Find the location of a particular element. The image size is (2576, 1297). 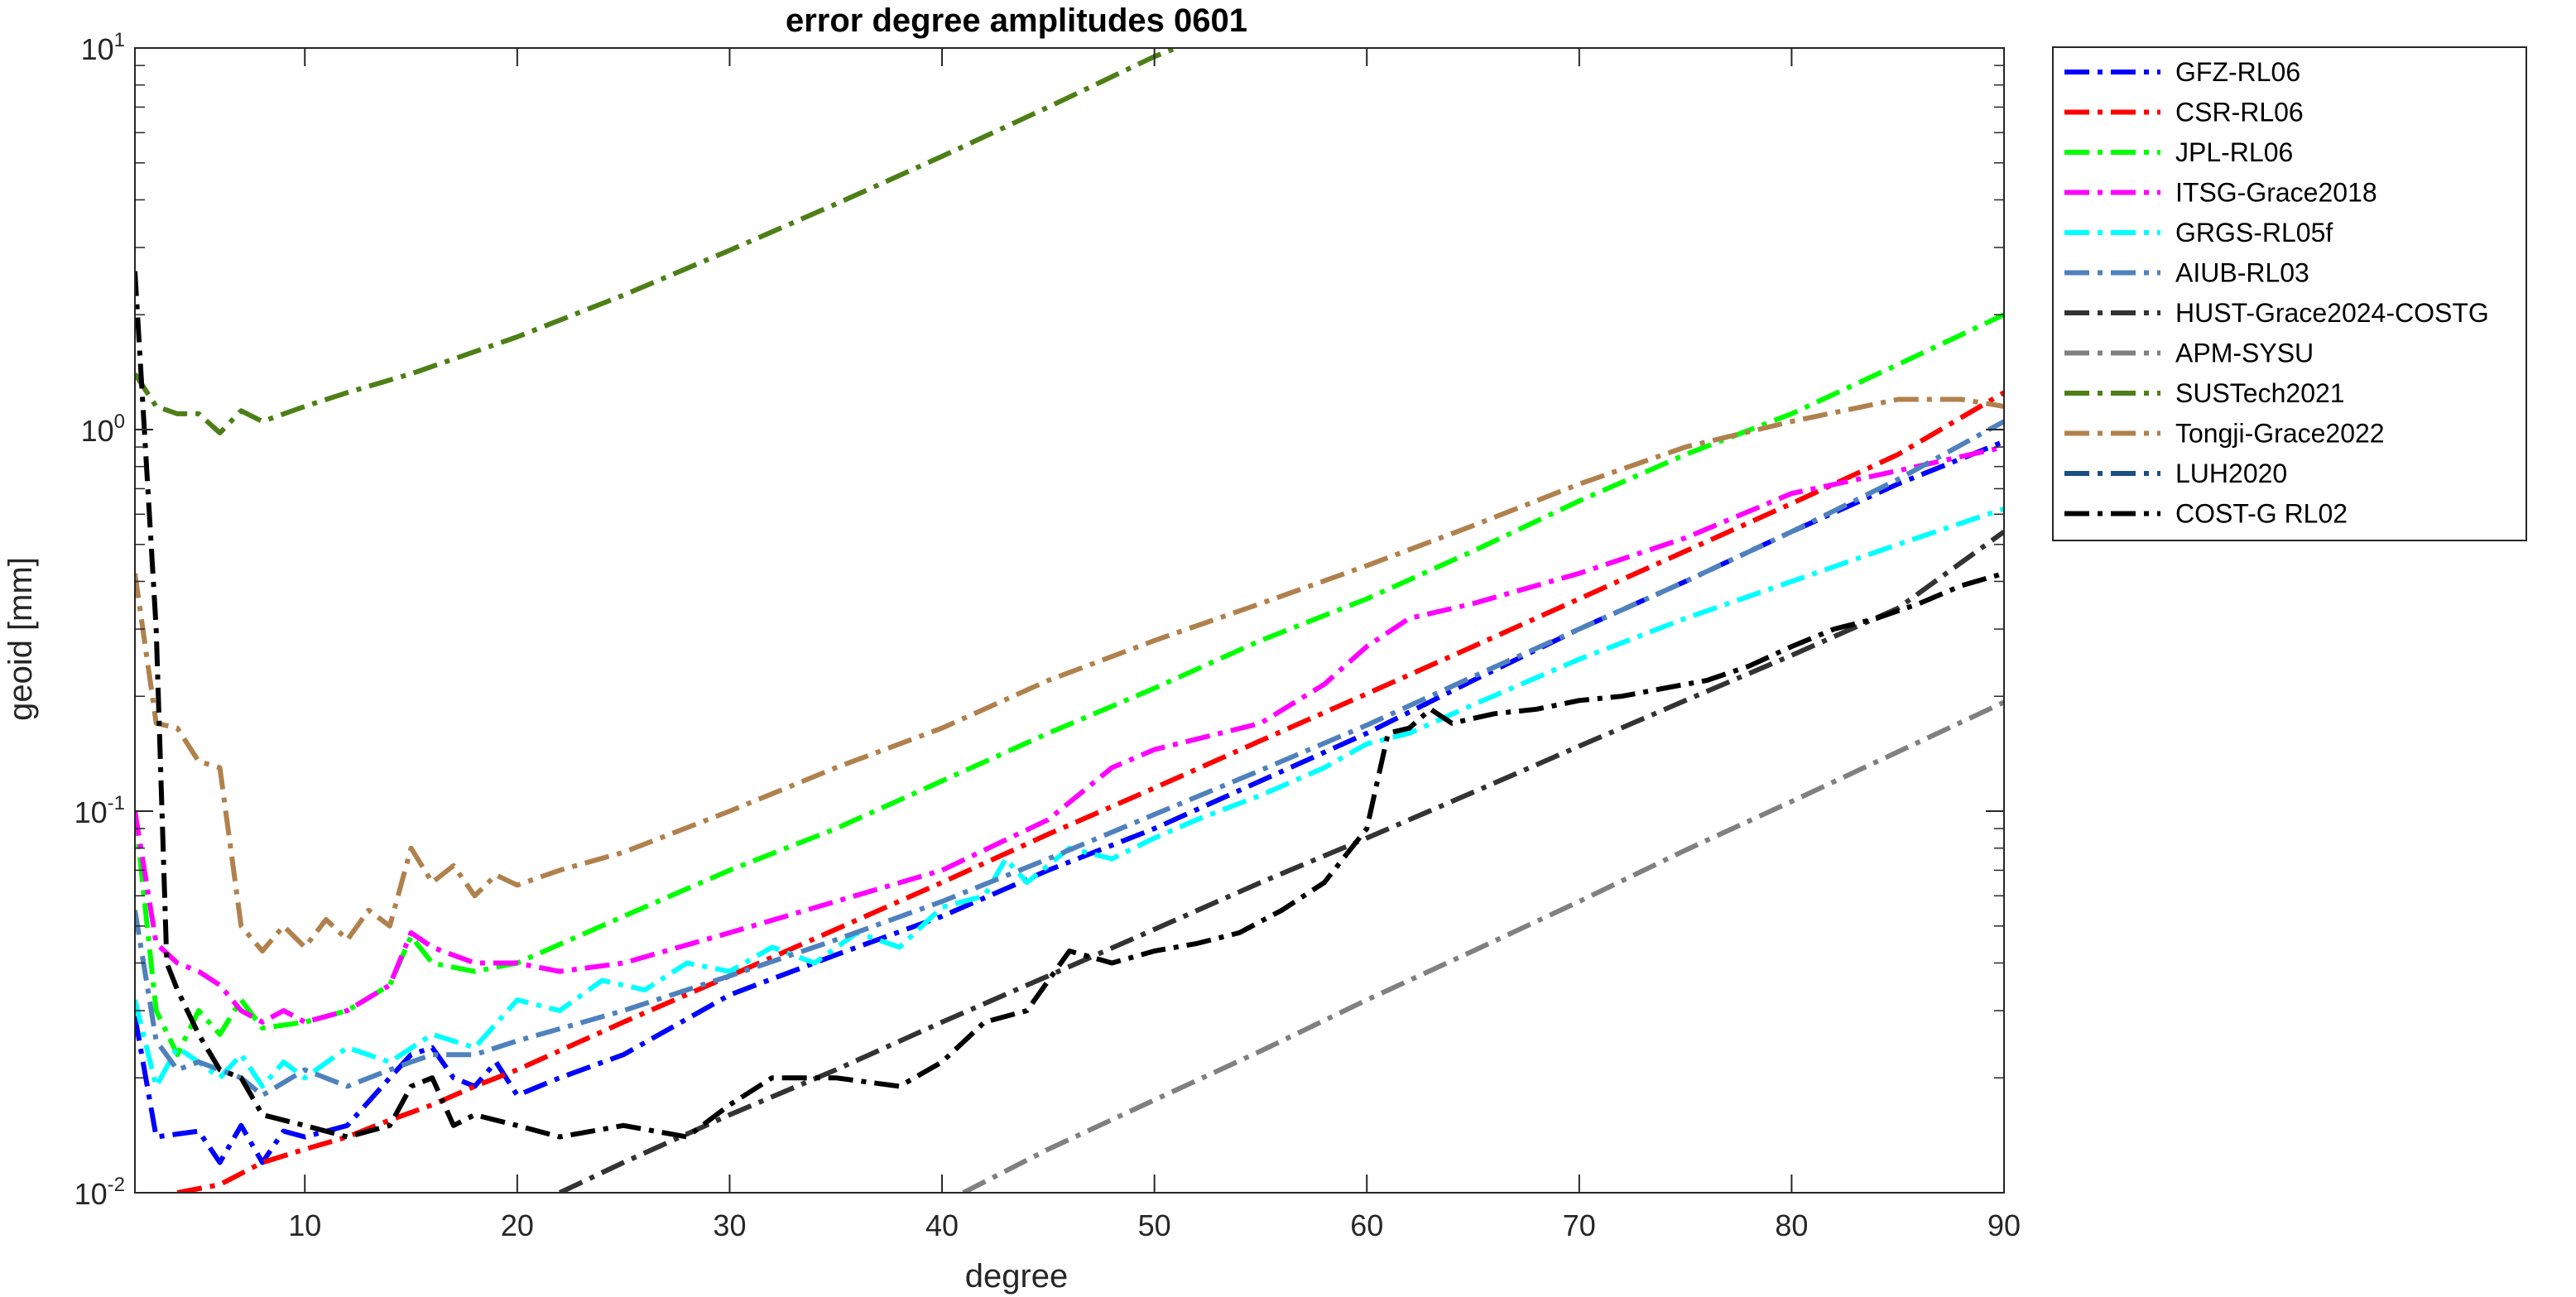

legend-item-itsg-grace2018: ITSG-Grace2018 is located at coordinates (2220, 193).